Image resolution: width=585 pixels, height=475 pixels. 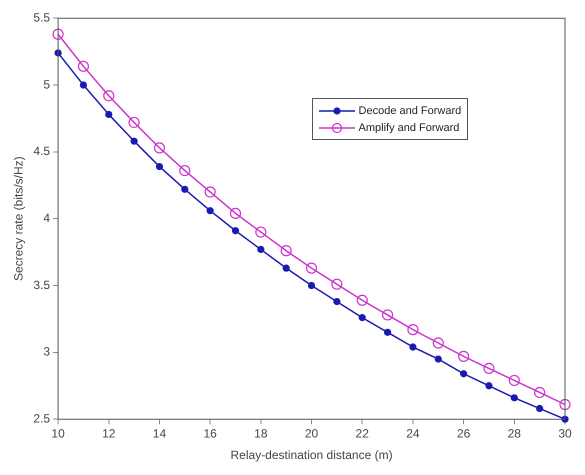 I want to click on y-tick-label: 5, so click(x=46, y=84).